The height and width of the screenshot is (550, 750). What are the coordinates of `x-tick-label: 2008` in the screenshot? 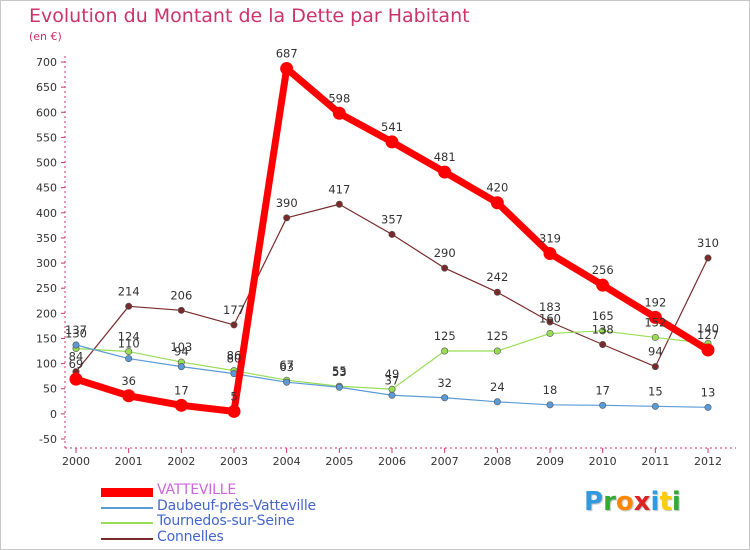 It's located at (497, 461).